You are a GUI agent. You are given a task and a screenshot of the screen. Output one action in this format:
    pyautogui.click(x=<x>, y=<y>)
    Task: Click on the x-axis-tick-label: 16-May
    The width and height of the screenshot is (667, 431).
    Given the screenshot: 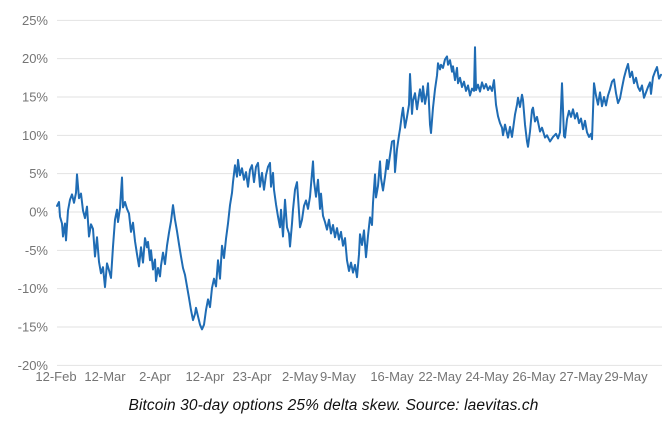 What is the action you would take?
    pyautogui.click(x=392, y=376)
    